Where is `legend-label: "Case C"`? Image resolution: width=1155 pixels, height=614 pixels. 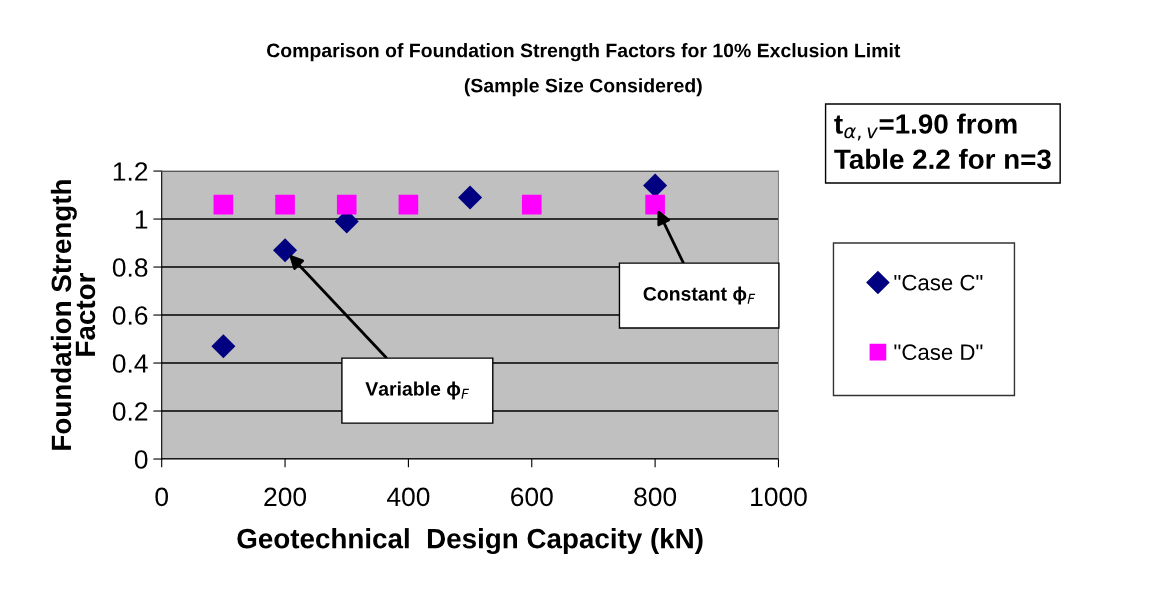 legend-label: "Case C" is located at coordinates (938, 282).